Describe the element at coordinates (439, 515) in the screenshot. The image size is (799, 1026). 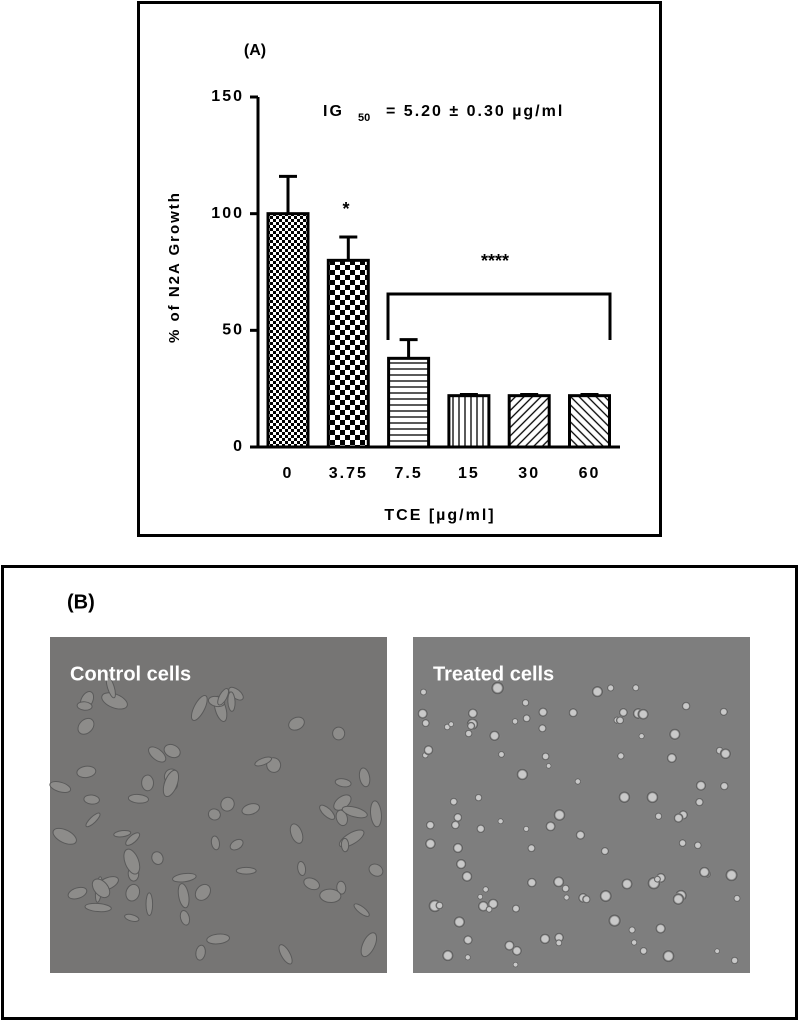
I see `x-axis-label: TCE [µg/ml]` at that location.